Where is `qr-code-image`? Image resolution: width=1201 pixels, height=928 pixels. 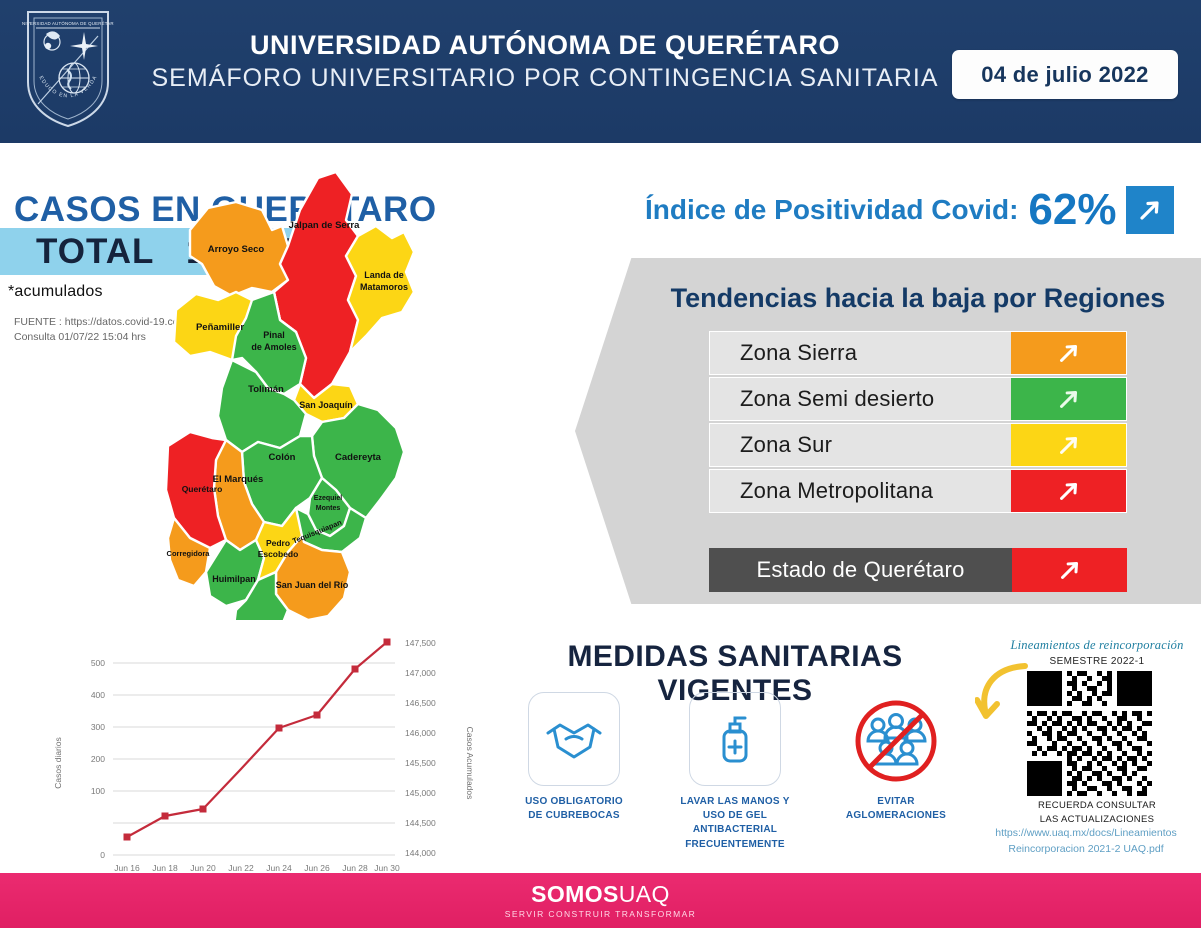 qr-code-image is located at coordinates (1089, 733).